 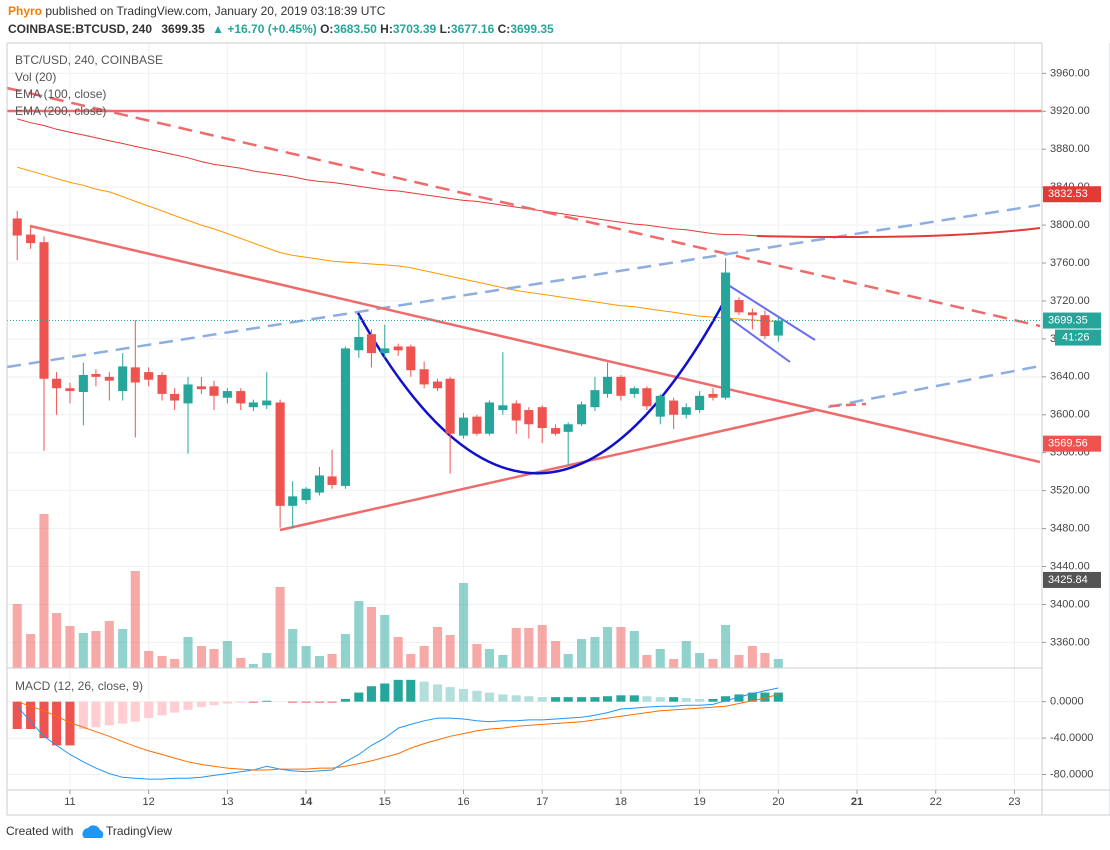 I want to click on legend-volume: Vol (20), so click(x=35, y=77).